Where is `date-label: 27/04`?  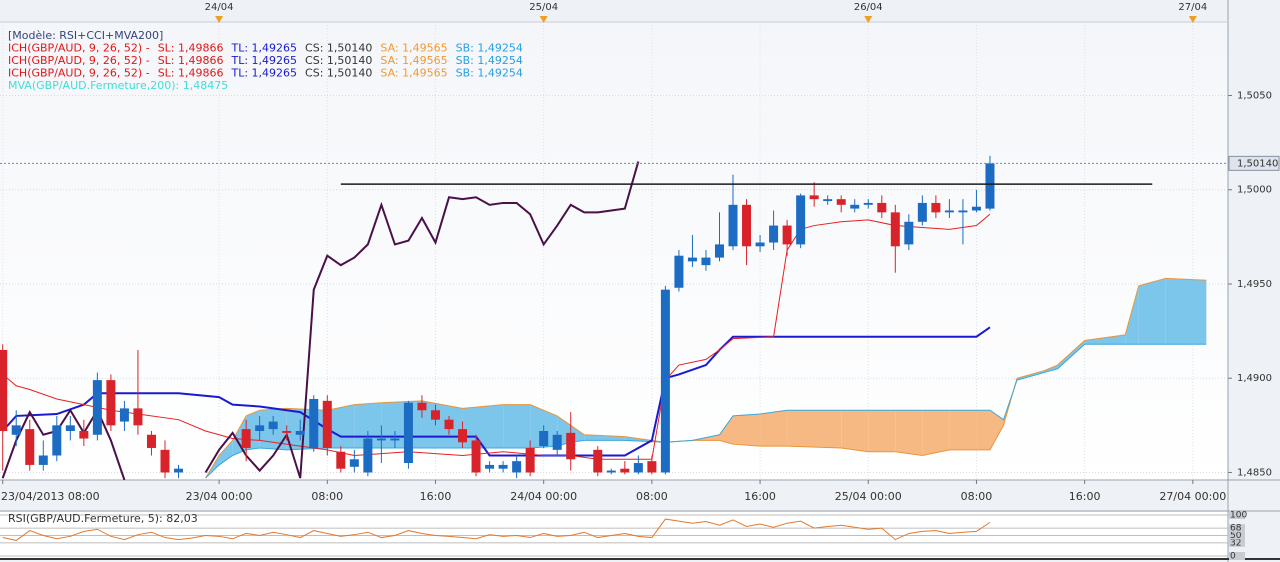
date-label: 27/04 is located at coordinates (1192, 7).